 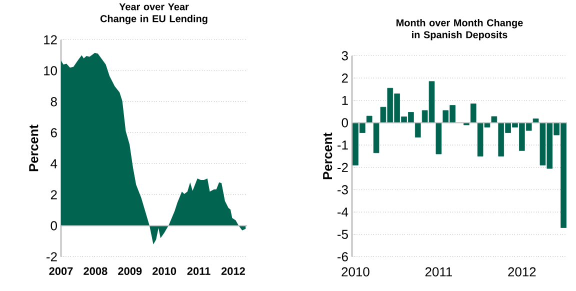 I want to click on y-tick-label: 10, so click(x=50, y=71).